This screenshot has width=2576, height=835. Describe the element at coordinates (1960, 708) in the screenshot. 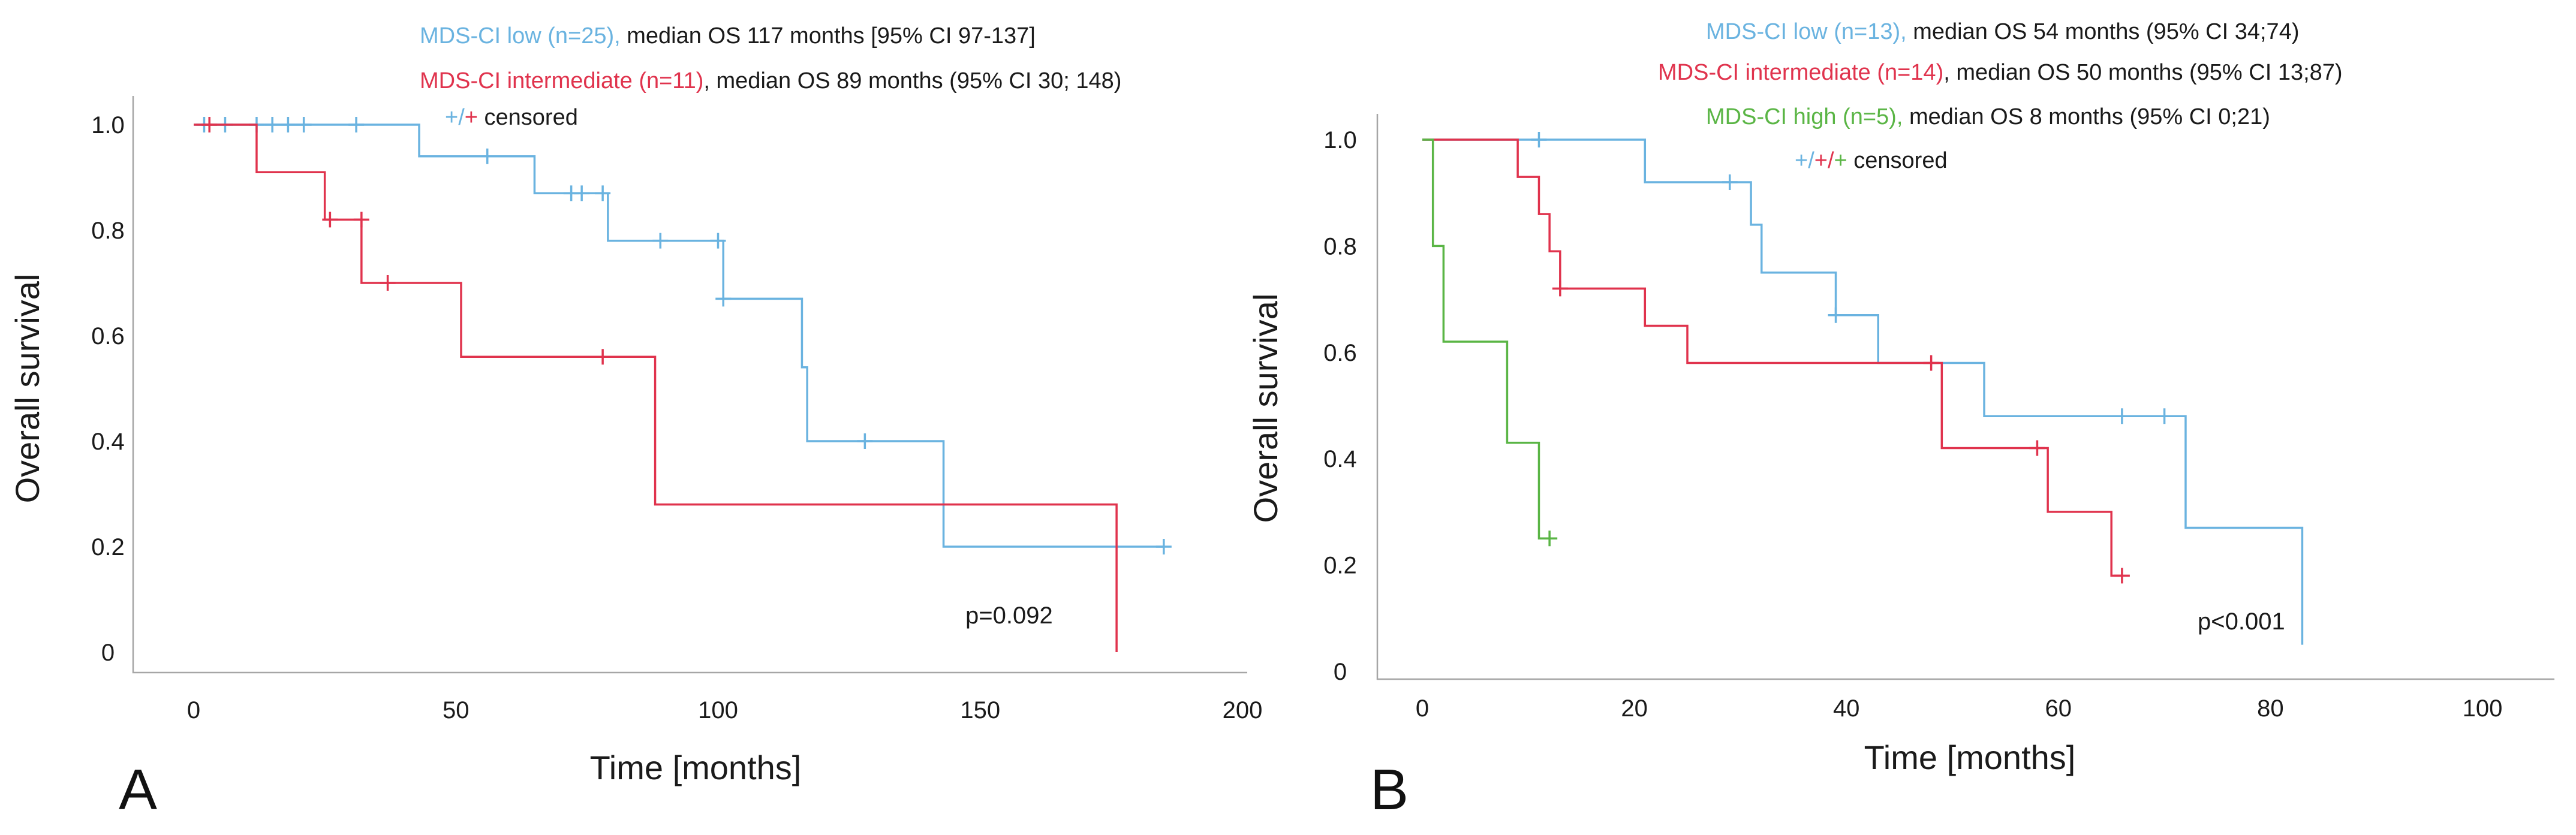

I see `panel-b-x-ticks: 0 20 40 60 80 100` at that location.